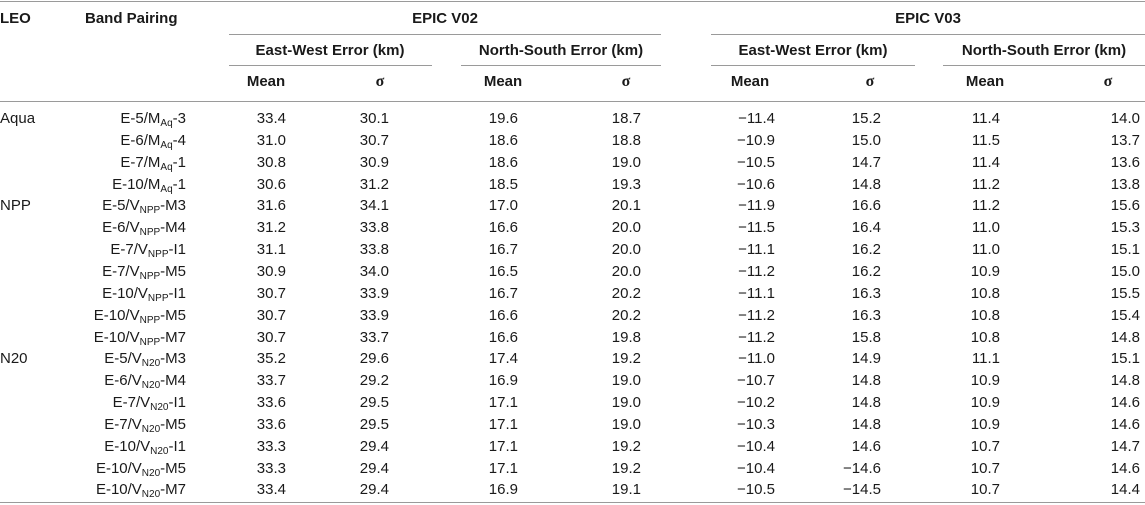  What do you see at coordinates (866, 271) in the screenshot?
I see `v03-ew-sigma-cell: 16.2` at bounding box center [866, 271].